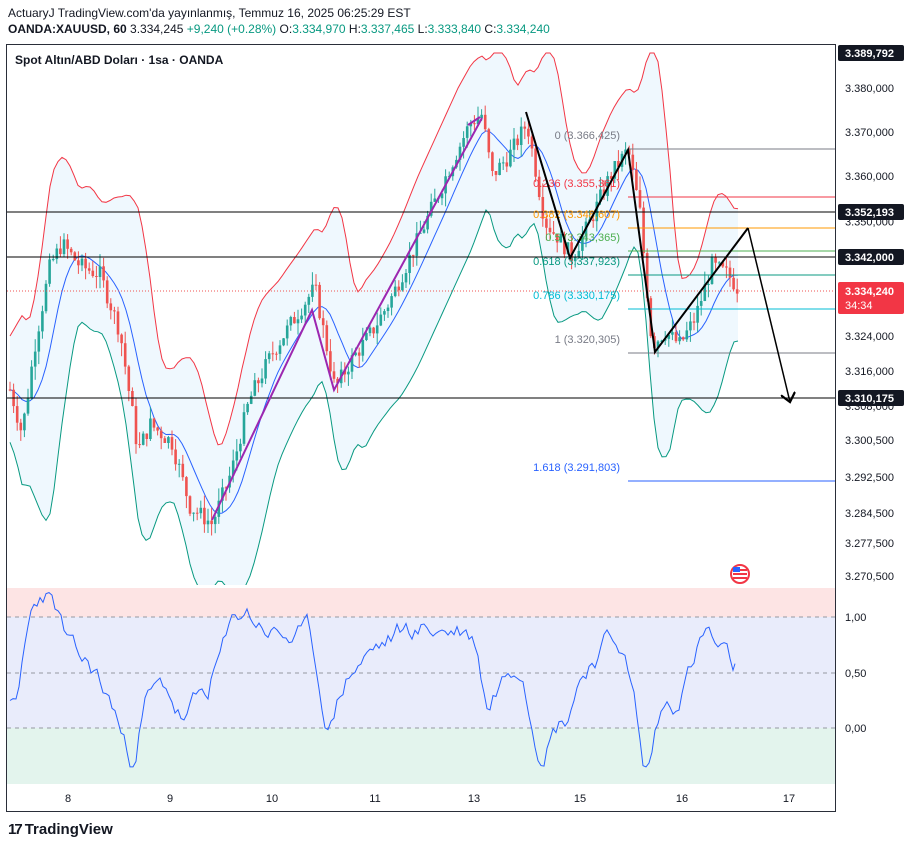 This screenshot has height=849, width=915. I want to click on close-value: 3.334,240, so click(523, 29).